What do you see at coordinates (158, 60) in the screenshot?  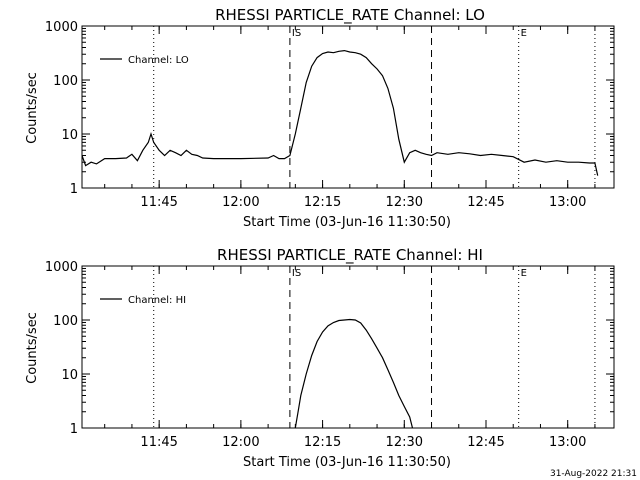 I see `legend-label: Channel: LO` at bounding box center [158, 60].